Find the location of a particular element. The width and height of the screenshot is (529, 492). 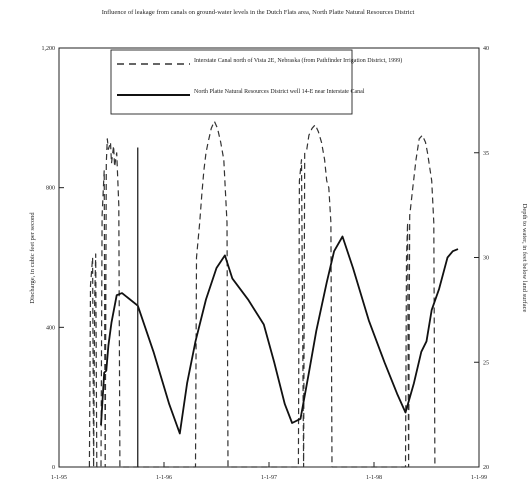

x-tick-label: 1-1-96 is located at coordinates (164, 478).